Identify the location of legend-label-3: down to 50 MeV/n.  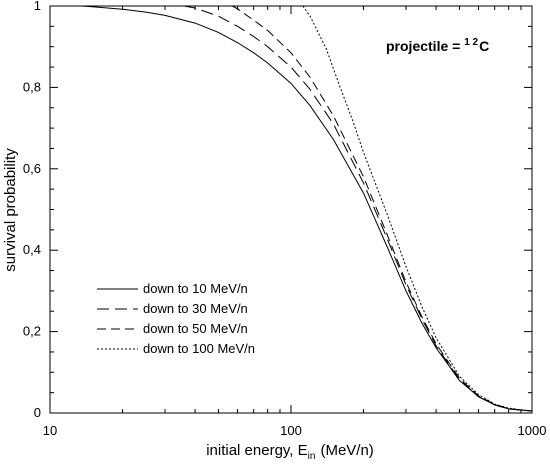
(195, 328).